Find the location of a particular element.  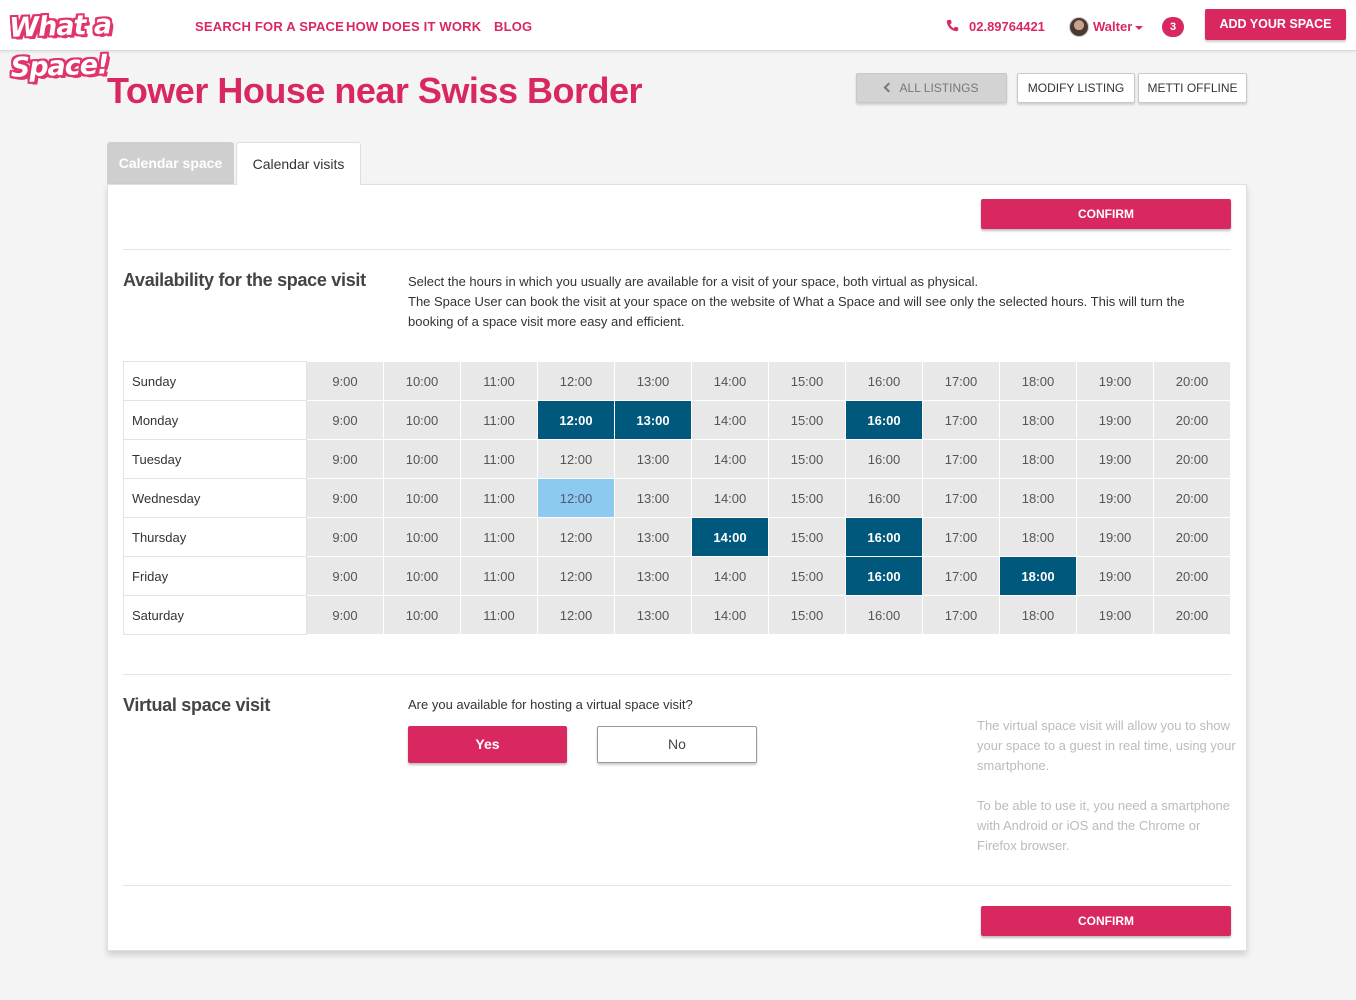

user-menu: Walter is located at coordinates (1113, 26).